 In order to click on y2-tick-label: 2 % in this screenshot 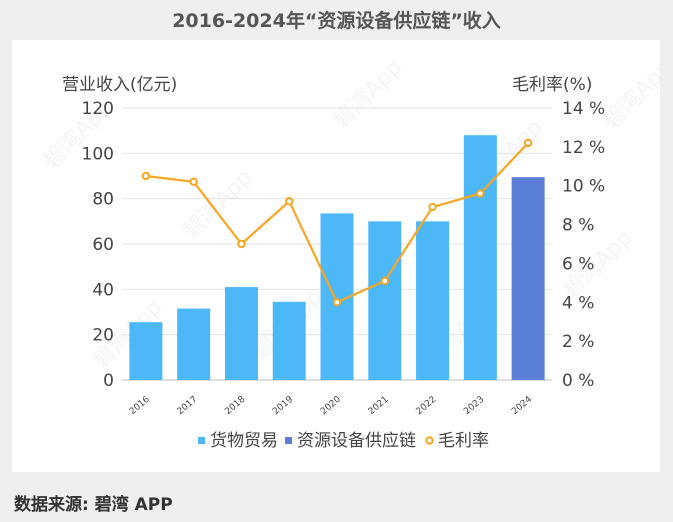, I will do `click(578, 342)`.